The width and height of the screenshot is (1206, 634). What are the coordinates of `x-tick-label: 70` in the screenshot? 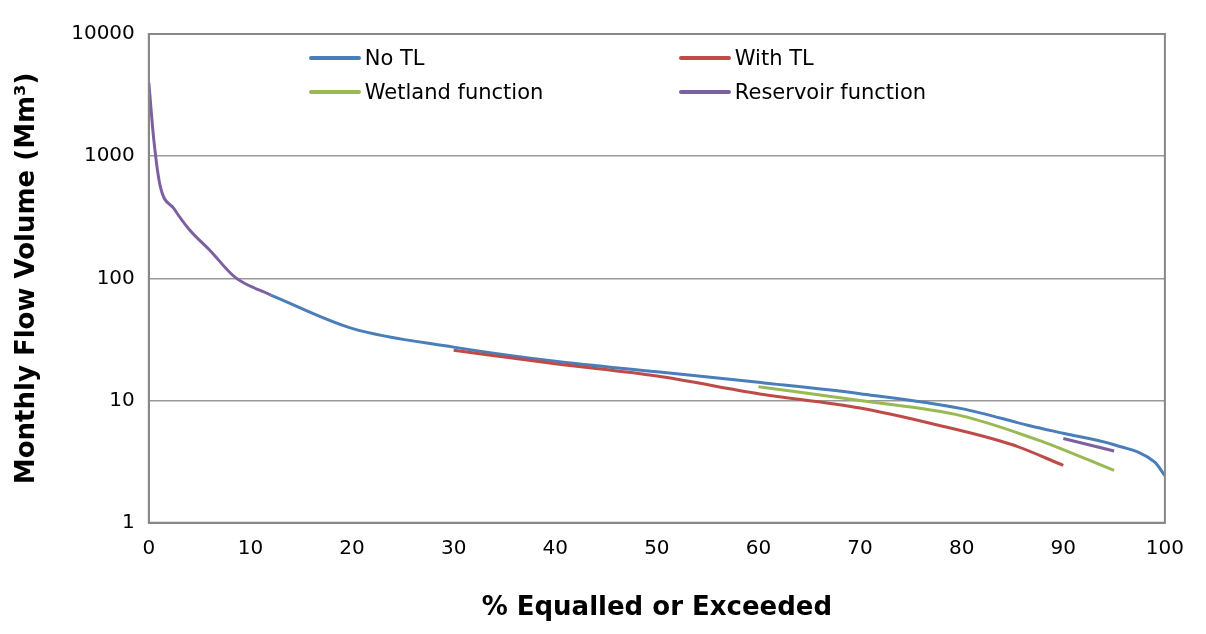 It's located at (860, 547).